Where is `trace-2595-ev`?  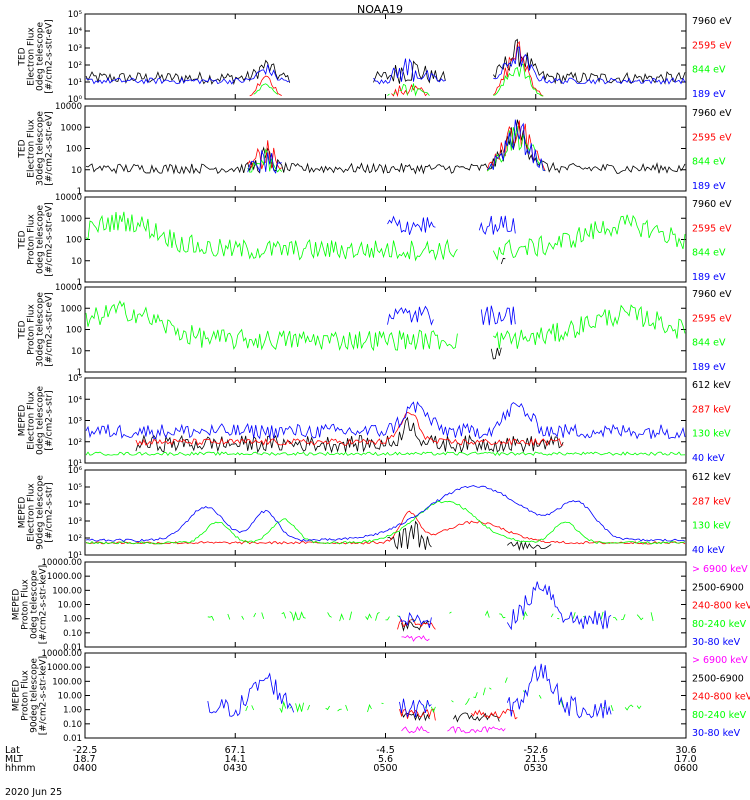 trace-2595-ev is located at coordinates (396, 69).